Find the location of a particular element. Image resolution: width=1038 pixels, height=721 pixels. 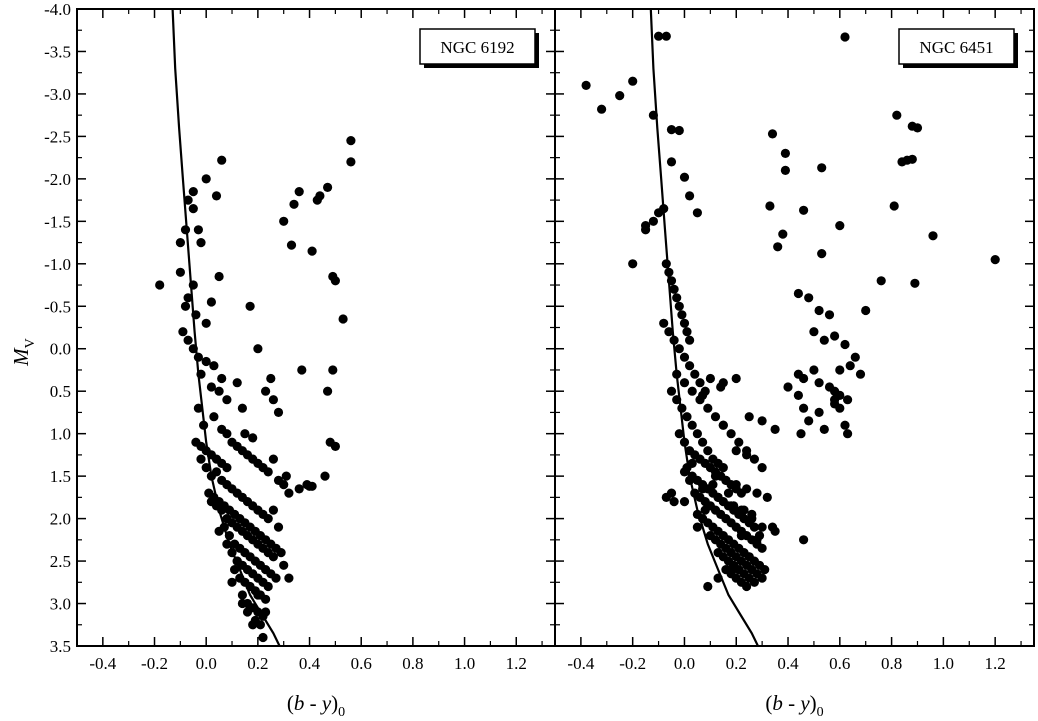

ngc-6451-x-tick-label: 0.2 is located at coordinates (736, 663).